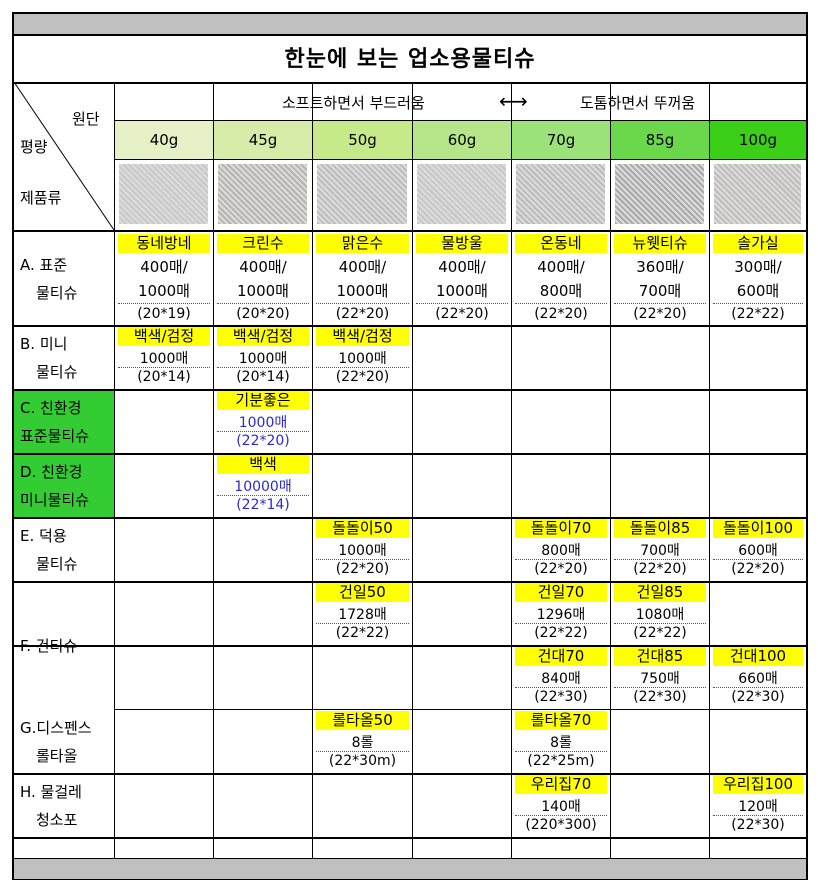 This screenshot has height=895, width=818. I want to click on category-cell: B. 미니 물티슈, so click(64, 358).